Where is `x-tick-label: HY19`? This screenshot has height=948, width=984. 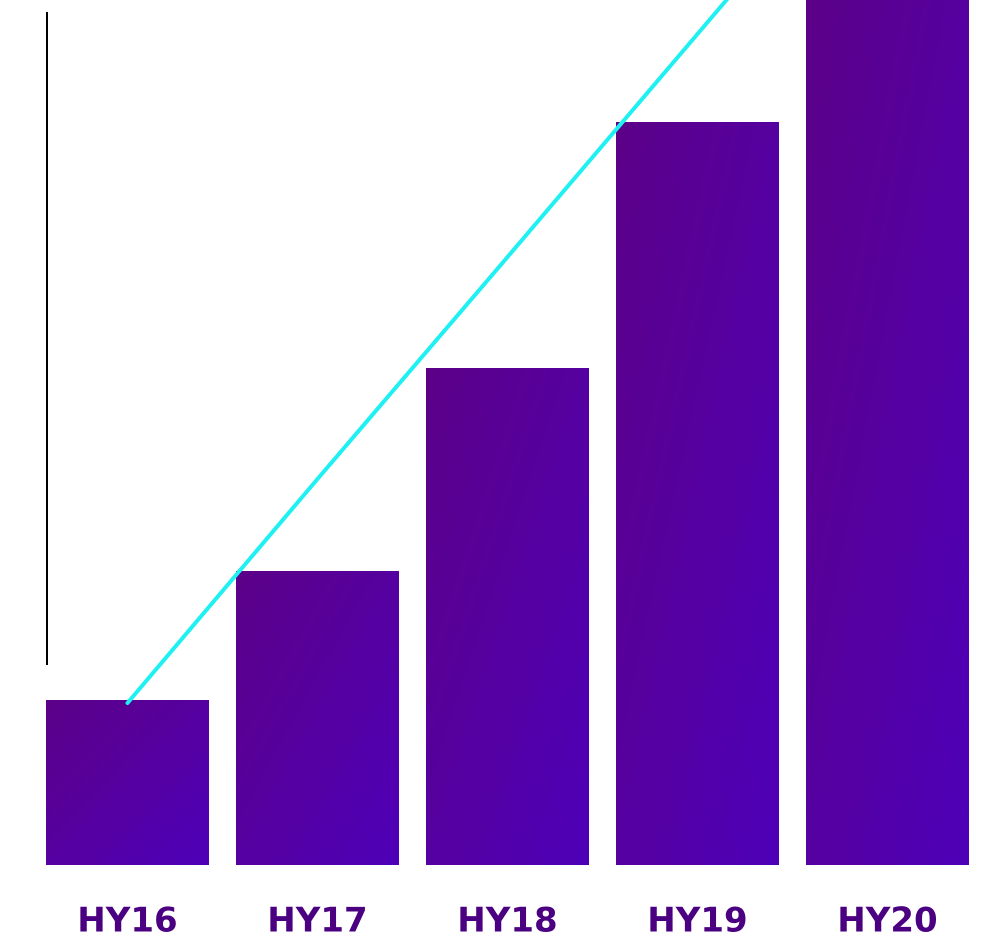
x-tick-label: HY19 is located at coordinates (697, 921).